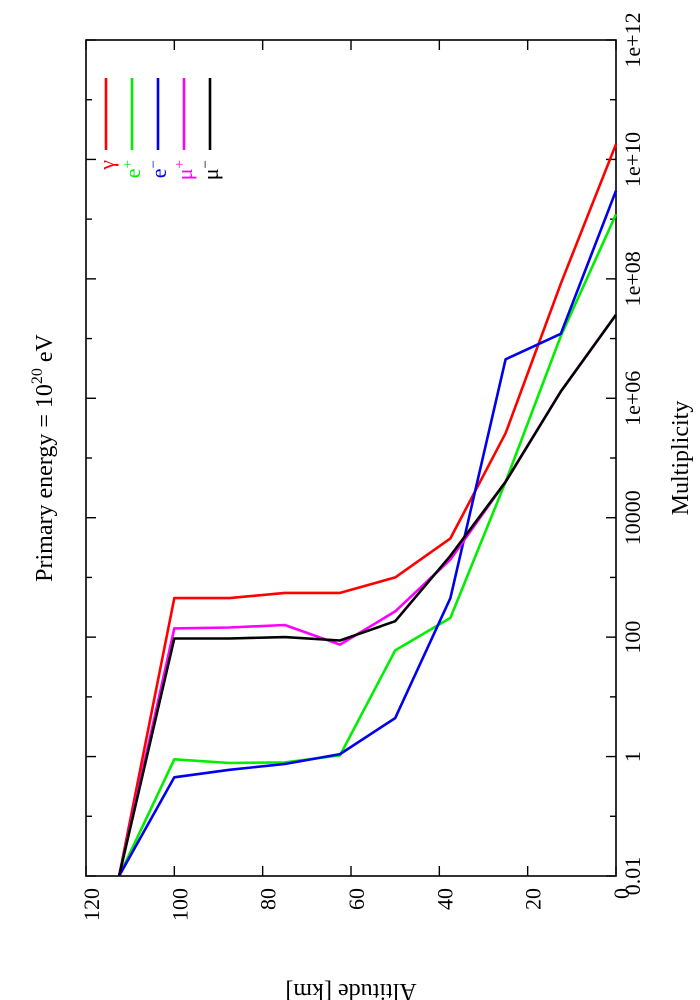 The height and width of the screenshot is (1000, 700). What do you see at coordinates (350, 989) in the screenshot?
I see `y-axis-label: Altitude [km]` at bounding box center [350, 989].